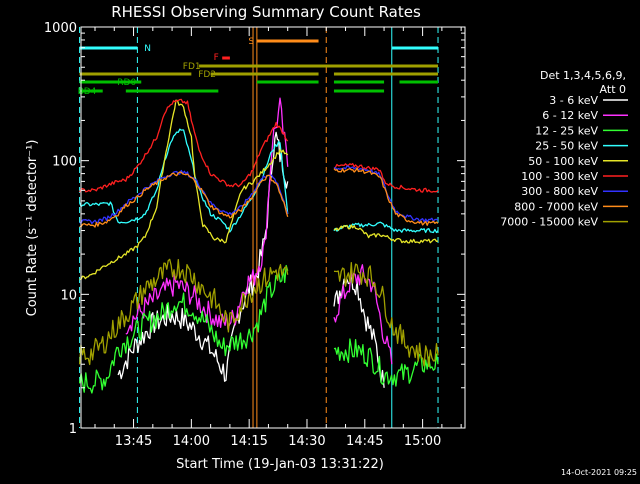 Image resolution: width=640 pixels, height=484 pixels. What do you see at coordinates (306, 441) in the screenshot?
I see `x-tick-label: 14:30` at bounding box center [306, 441].